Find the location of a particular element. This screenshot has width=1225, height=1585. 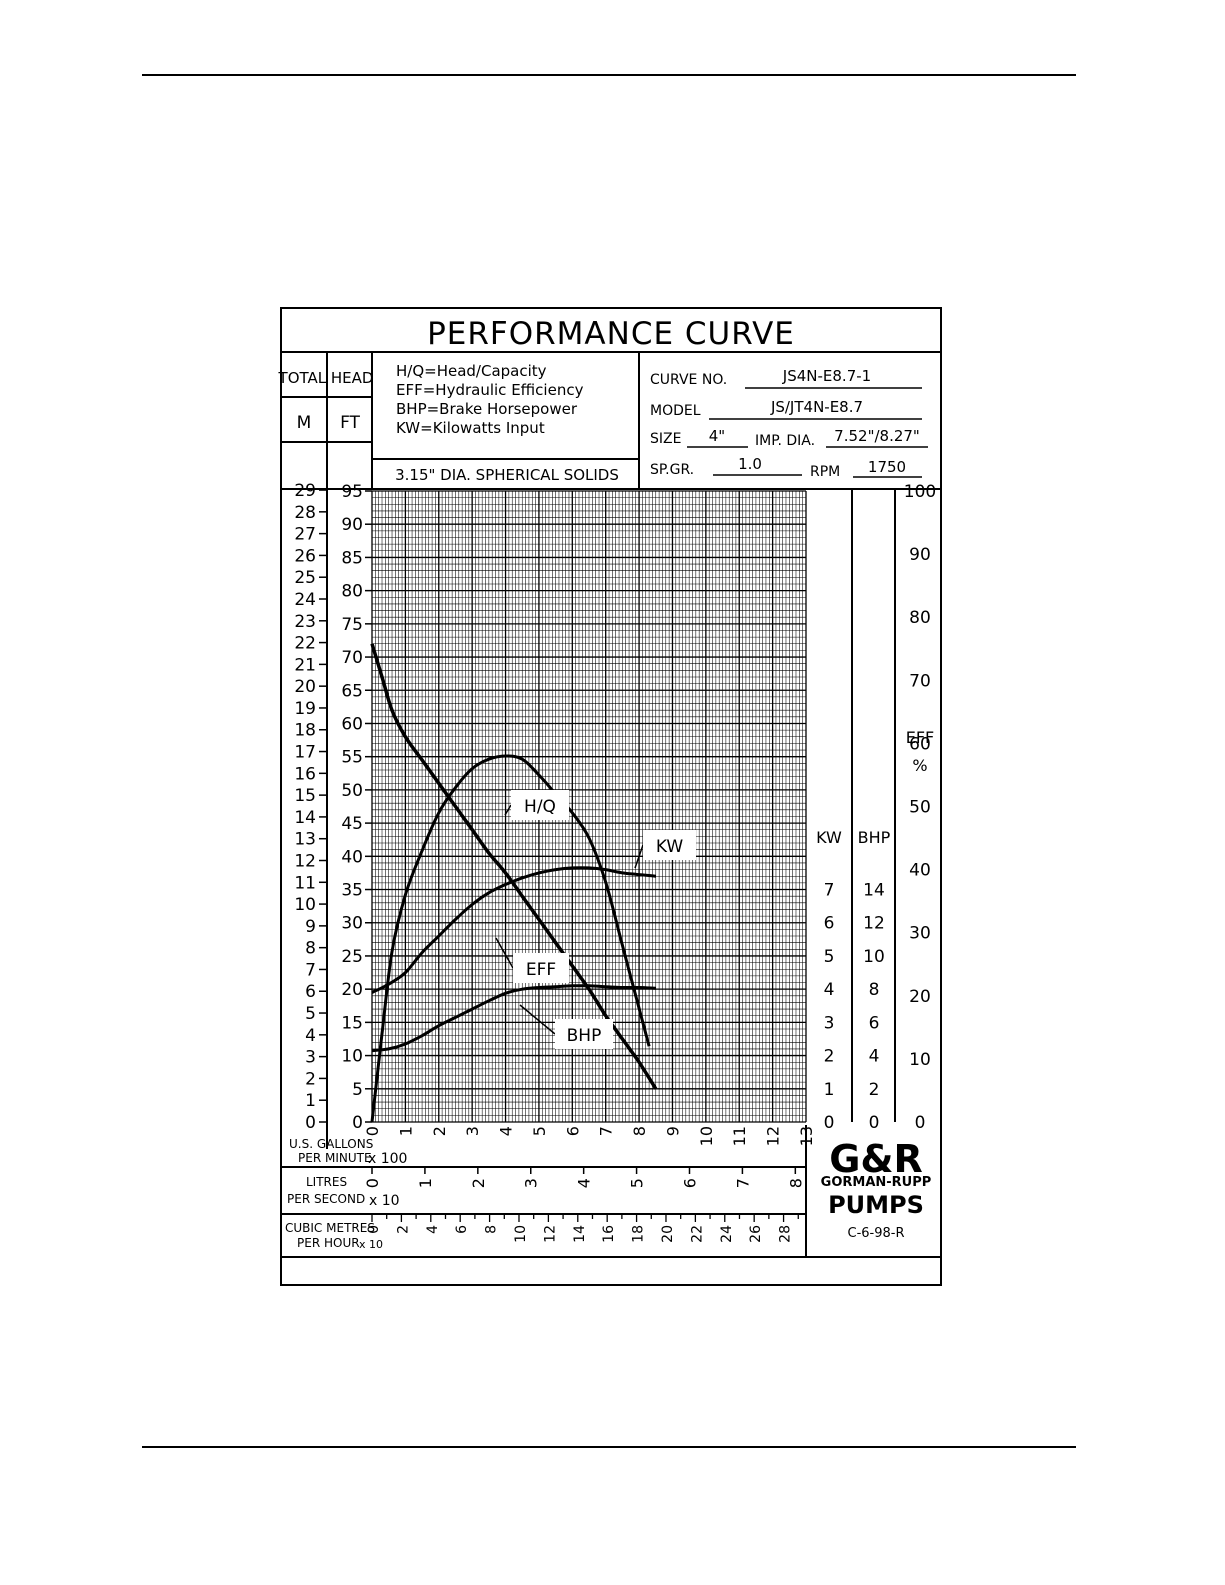

logo-line1: GORMAN-RUPP is located at coordinates (876, 1182).